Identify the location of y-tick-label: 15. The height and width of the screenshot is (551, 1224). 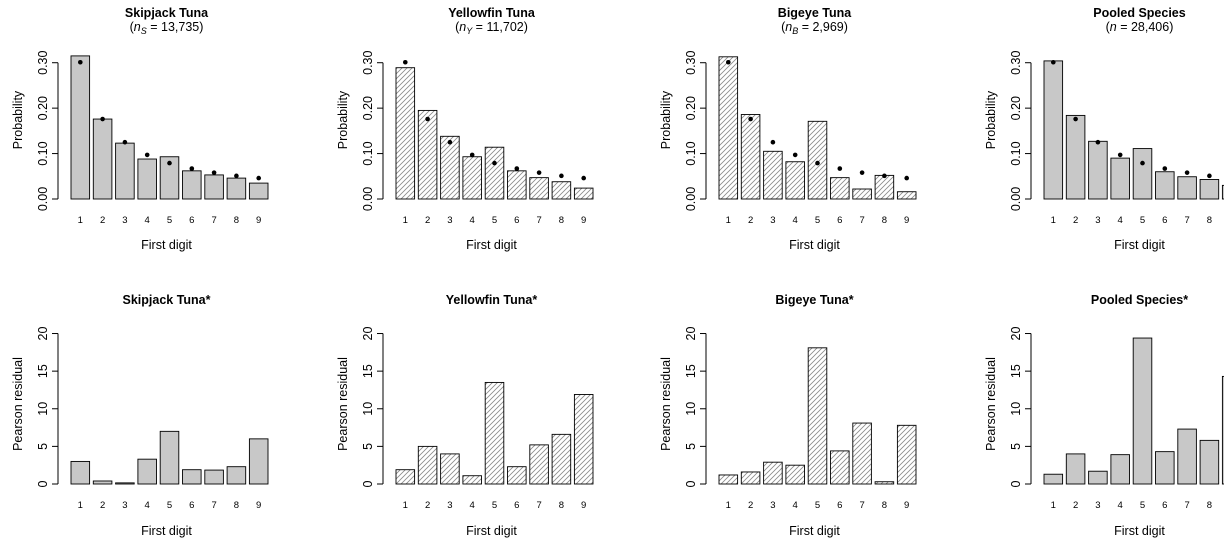
(43, 371).